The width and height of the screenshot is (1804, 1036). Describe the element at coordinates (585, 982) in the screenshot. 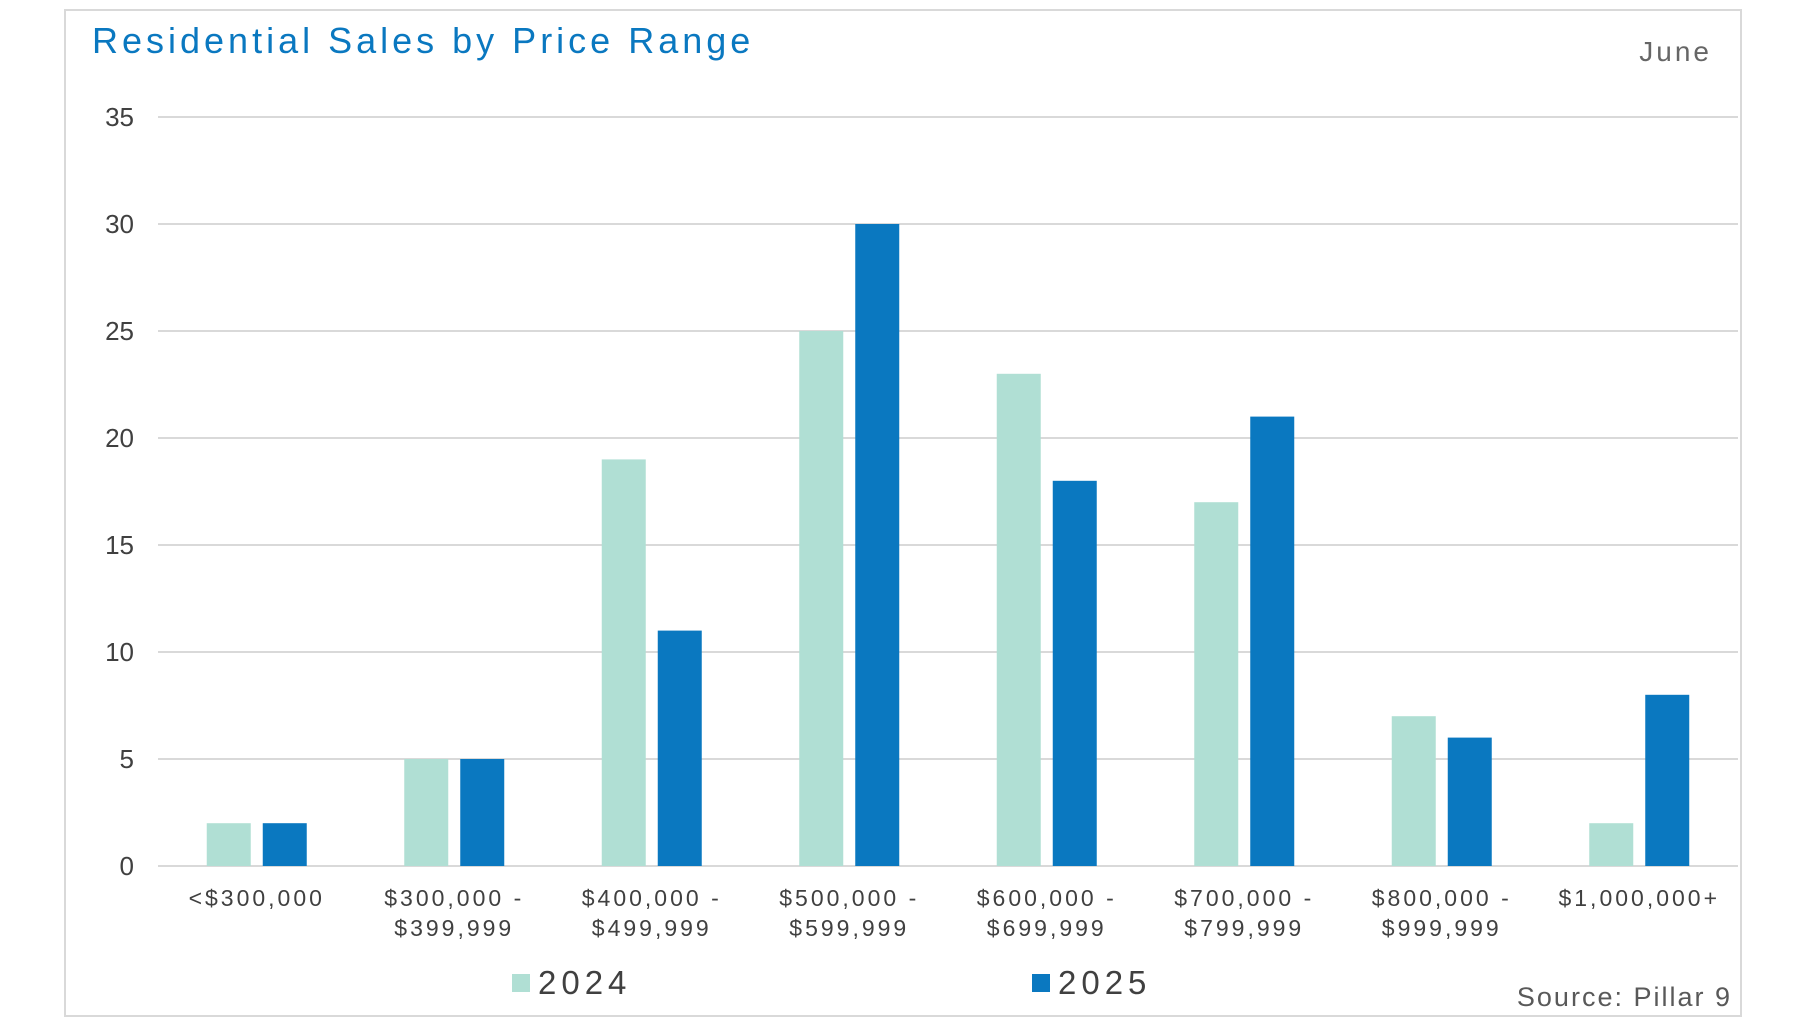

I see `legend-label-2024: 2024` at that location.